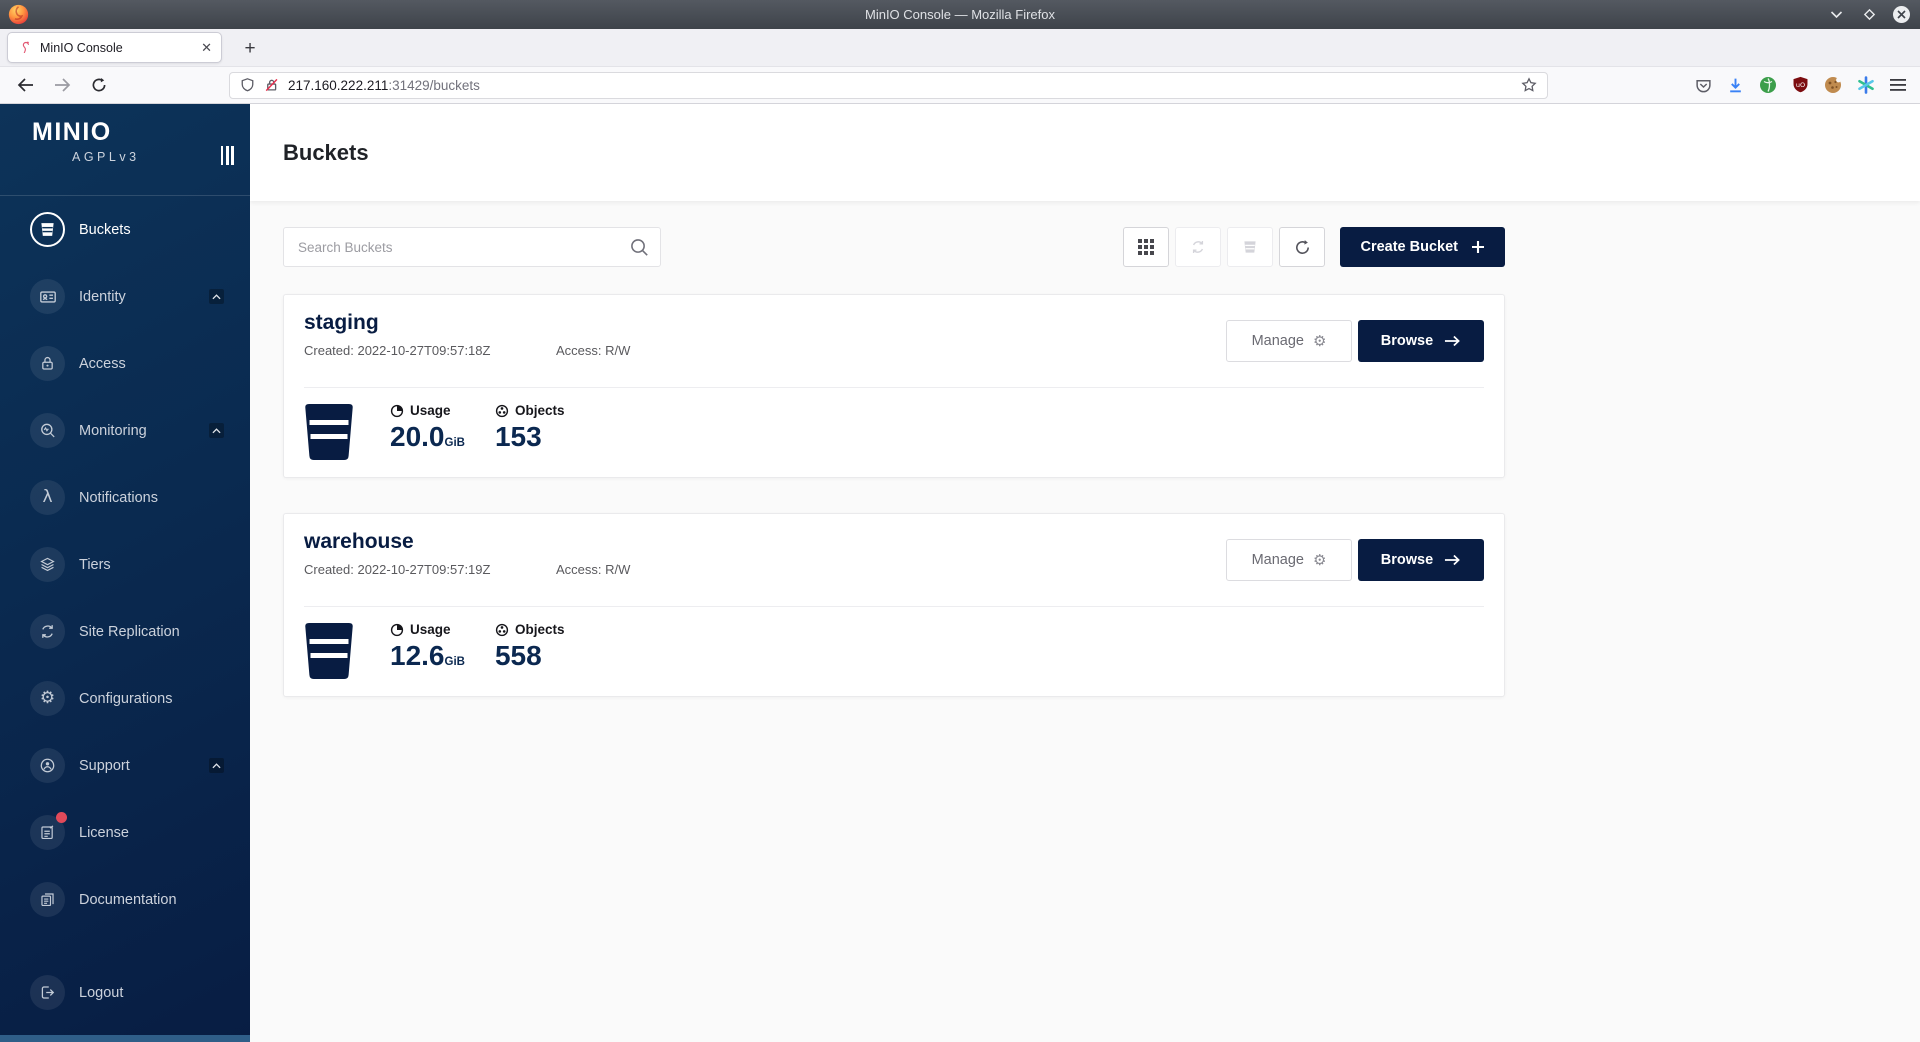 Image resolution: width=1920 pixels, height=1042 pixels. Describe the element at coordinates (960, 14) in the screenshot. I see `window-title: MinIO Console — Mozilla Firefox` at that location.